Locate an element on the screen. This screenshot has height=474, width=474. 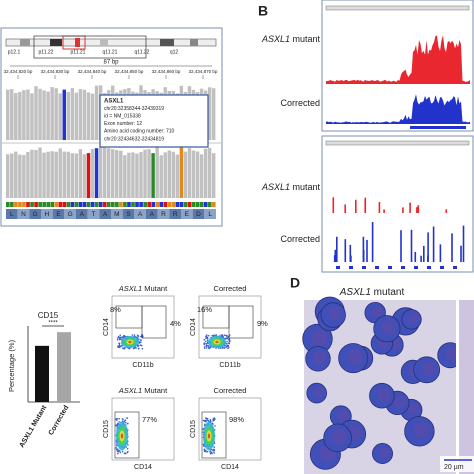
amino-acid: L is located at coordinates (210, 214).